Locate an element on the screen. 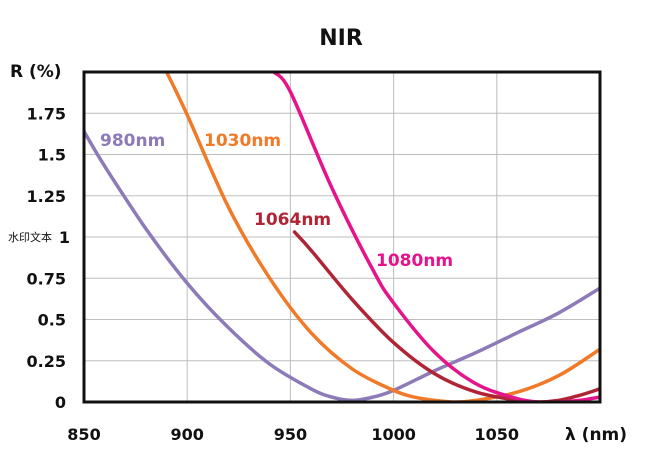 This screenshot has height=472, width=662. x-tick-label: 1000 is located at coordinates (393, 434).